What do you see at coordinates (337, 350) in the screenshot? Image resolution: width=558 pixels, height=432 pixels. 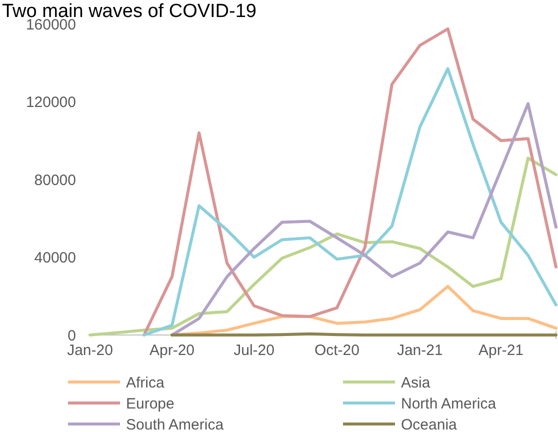 I see `x-tick-label: Oct-20` at bounding box center [337, 350].